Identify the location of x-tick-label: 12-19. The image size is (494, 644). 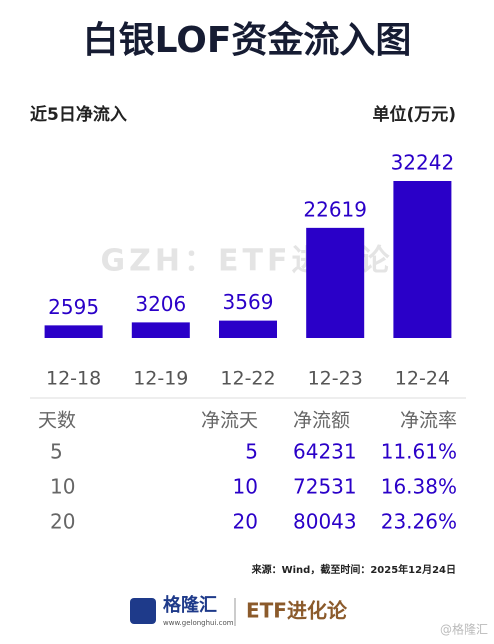
(160, 379).